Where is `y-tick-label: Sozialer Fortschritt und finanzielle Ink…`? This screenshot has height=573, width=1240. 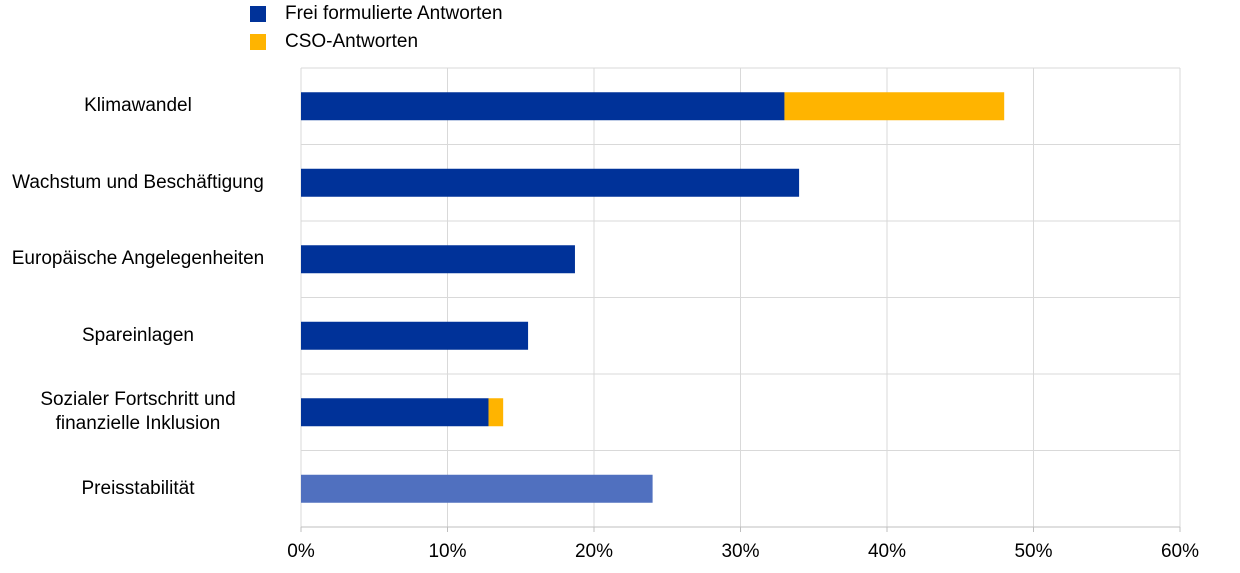 y-tick-label: Sozialer Fortschritt und finanzielle Ink… is located at coordinates (138, 412).